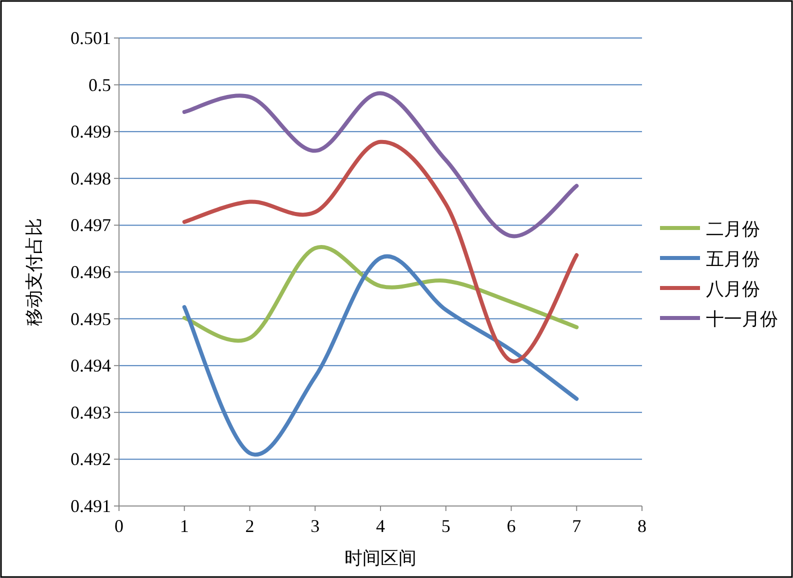 The height and width of the screenshot is (578, 793). What do you see at coordinates (119, 526) in the screenshot?
I see `x-tick-label: 0` at bounding box center [119, 526].